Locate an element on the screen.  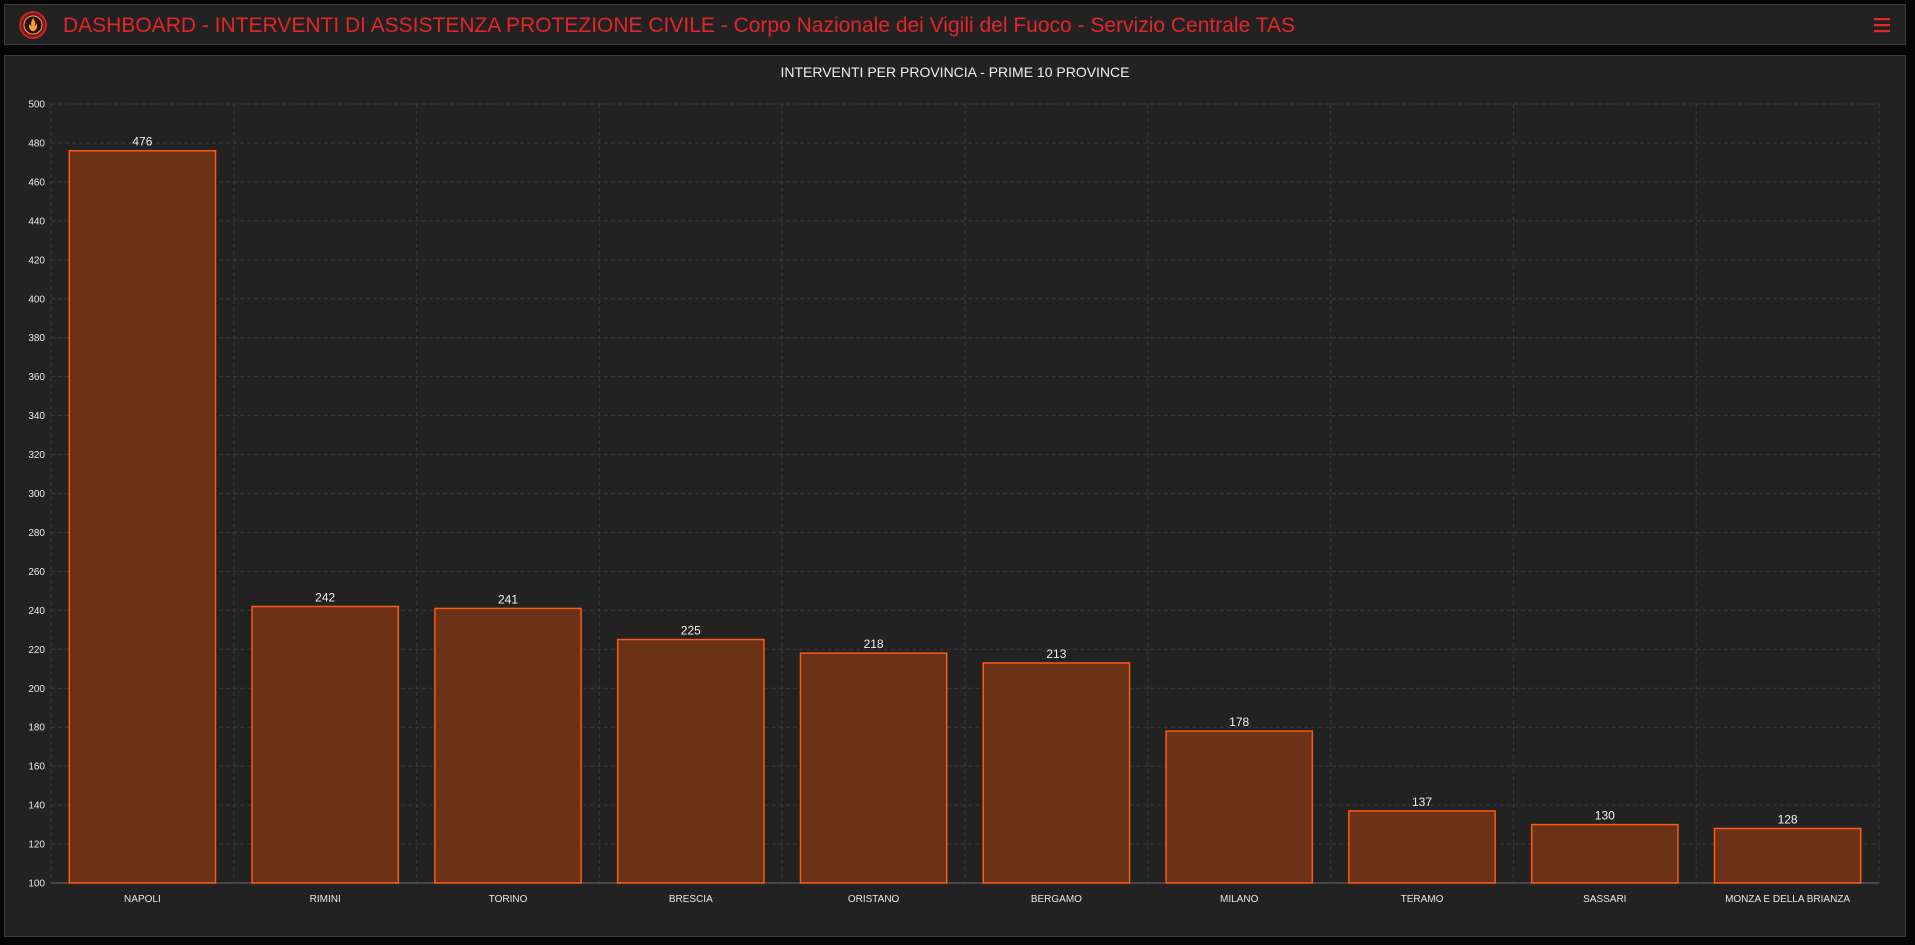
bar-teramo is located at coordinates (1422, 847).